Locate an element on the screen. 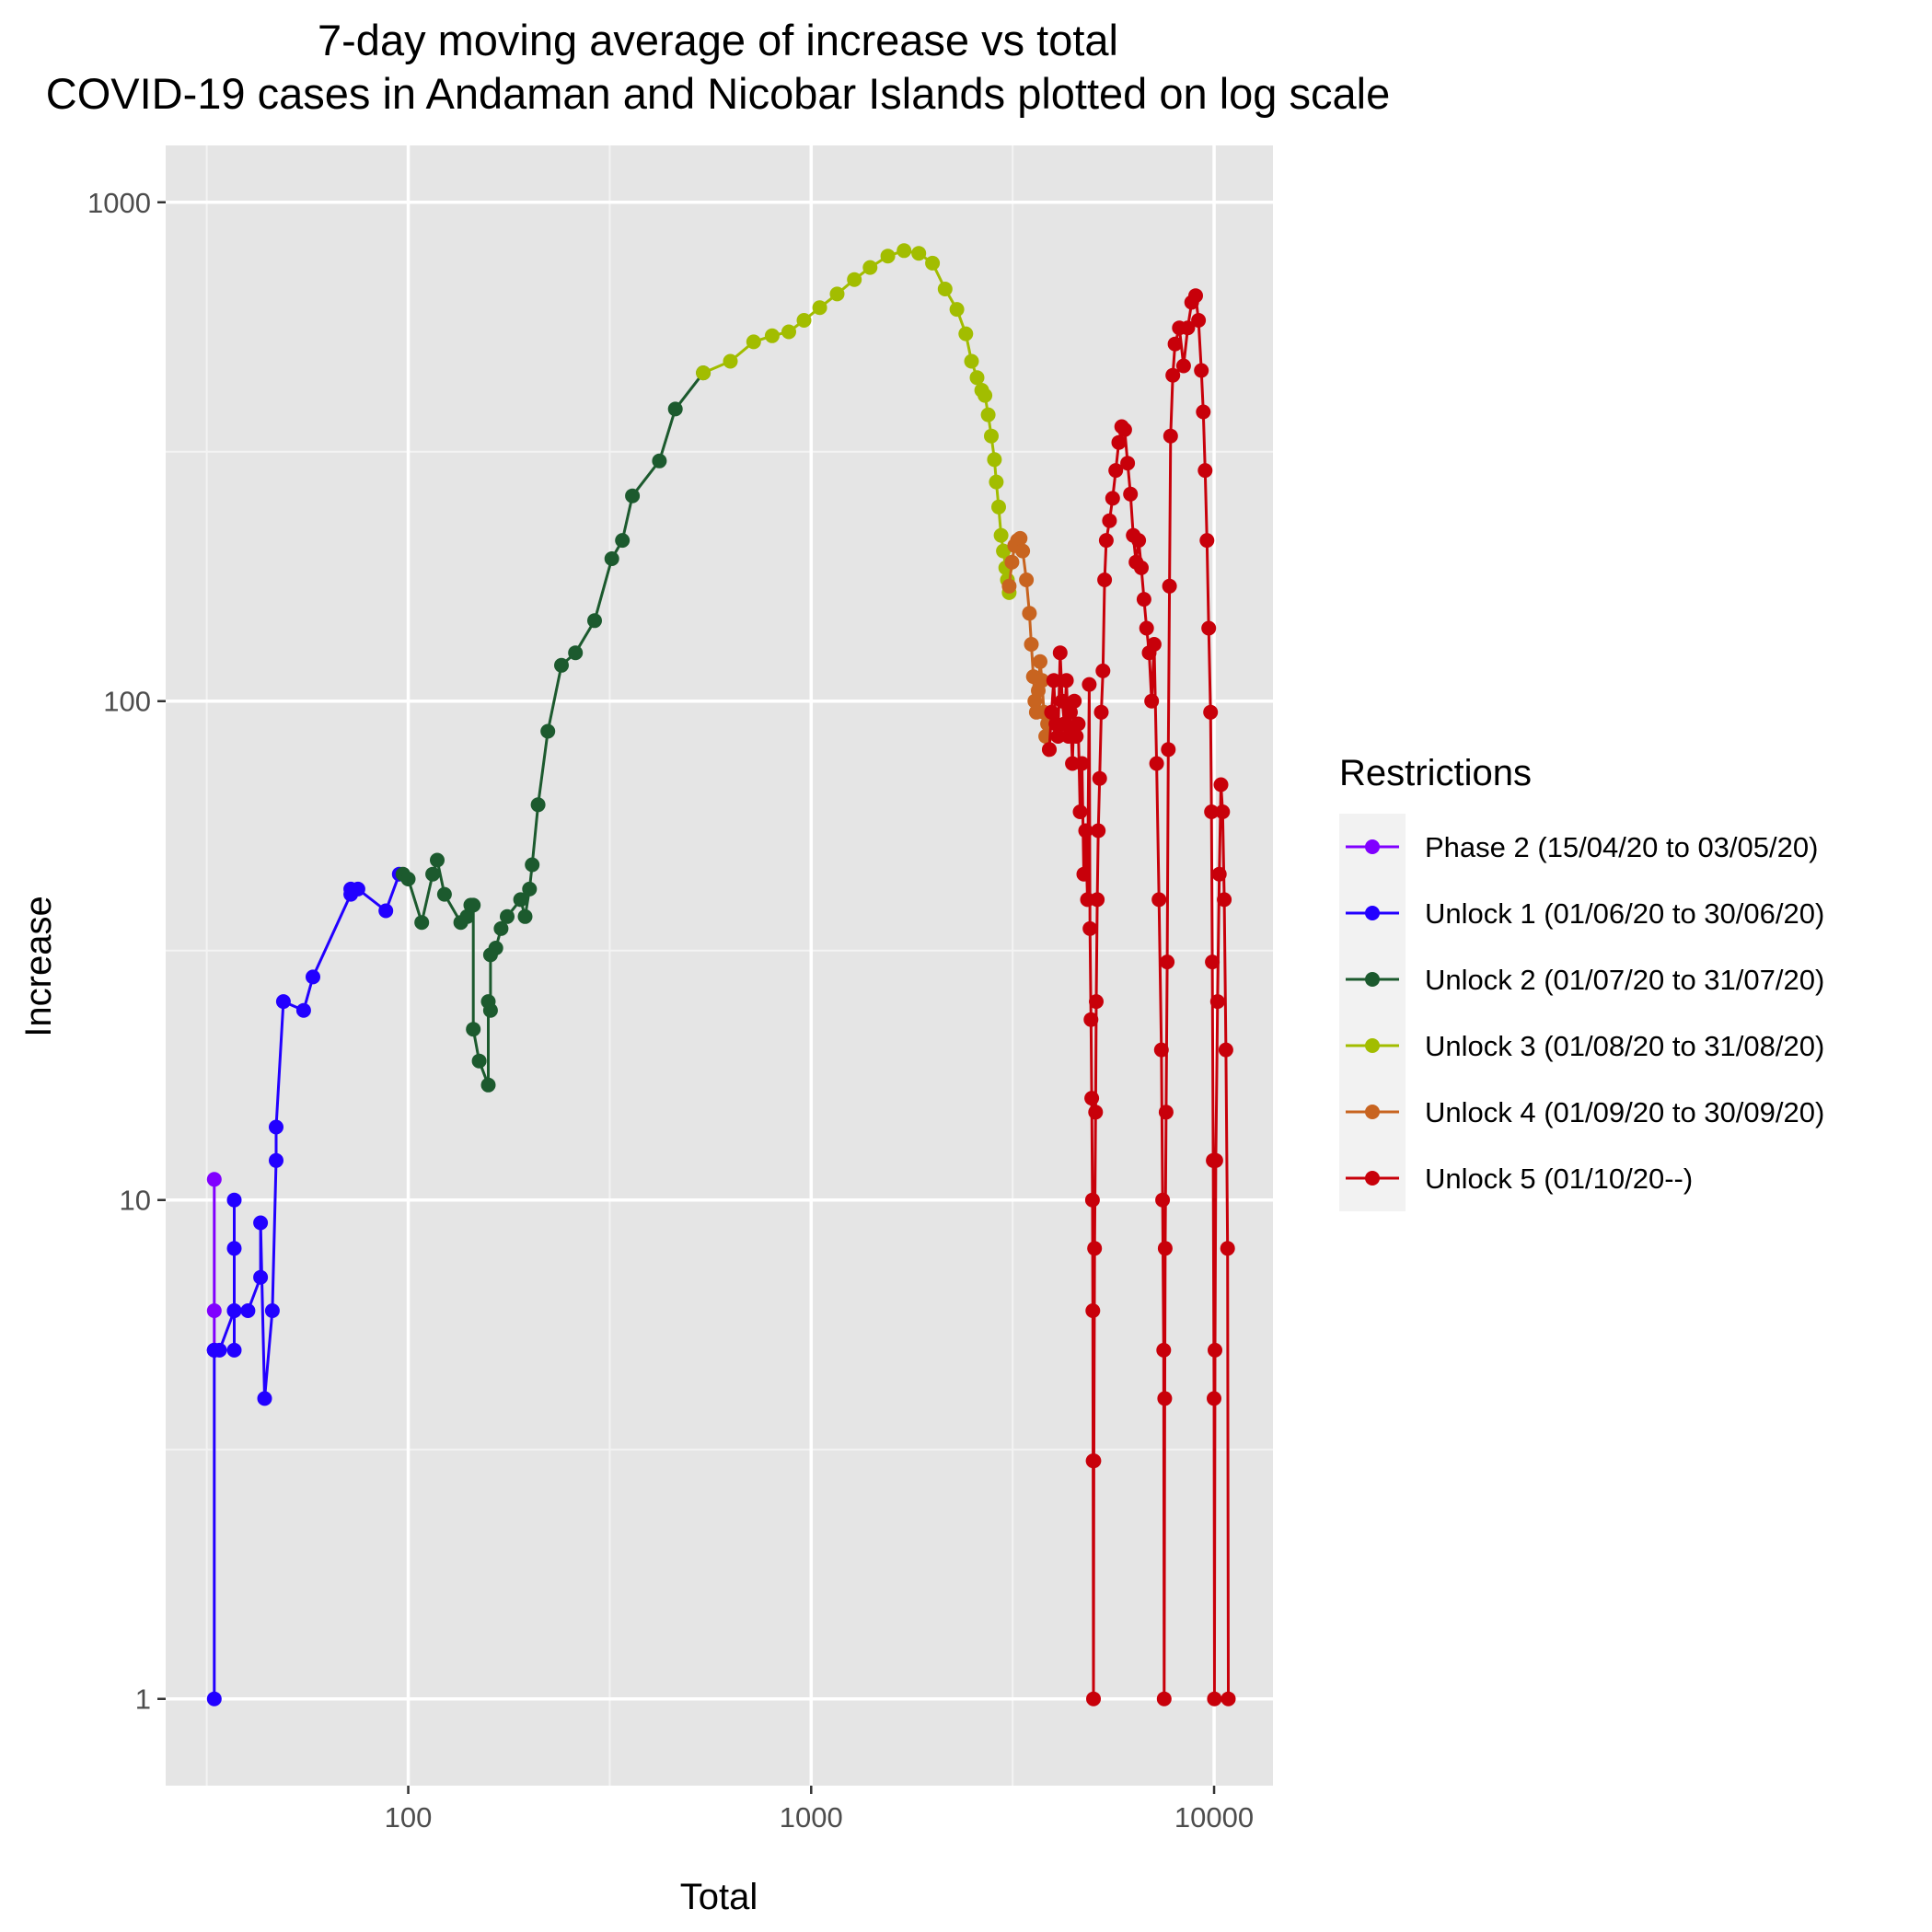 The image size is (1932, 1932). legend-item: Unlock 2 (01/07/20 to 31/07/20) is located at coordinates (1585, 980).